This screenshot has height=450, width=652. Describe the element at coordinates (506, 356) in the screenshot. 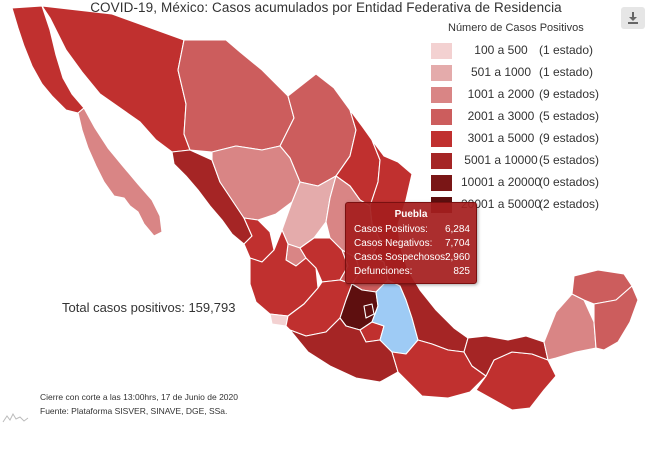

I see `state-tabasco` at that location.